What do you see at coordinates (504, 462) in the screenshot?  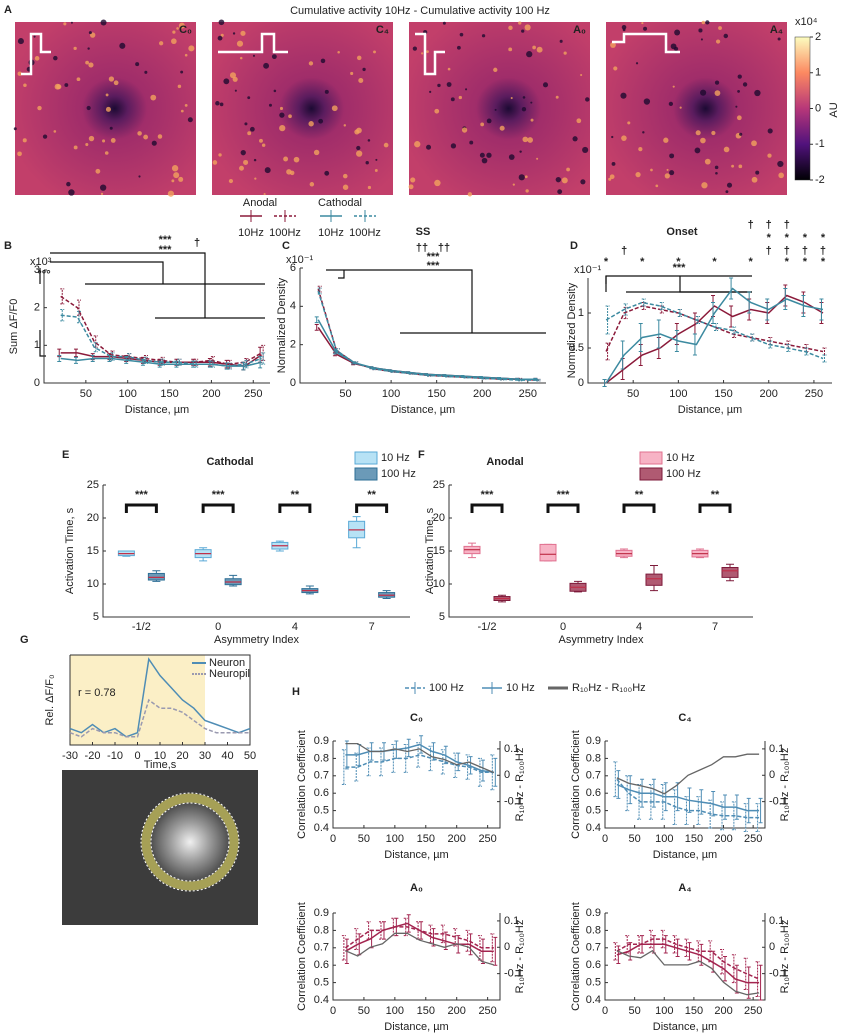 I see `chart-title: Anodal` at bounding box center [504, 462].